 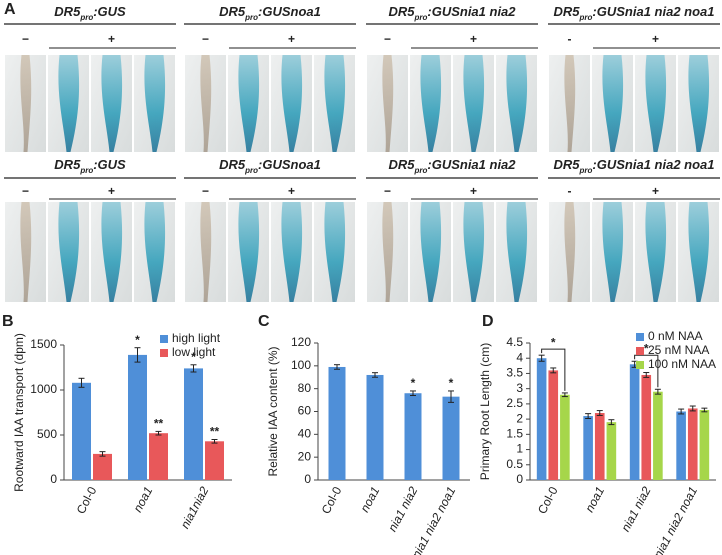 What do you see at coordinates (682, 364) in the screenshot?
I see `legend-label: 100 nM NAA` at bounding box center [682, 364].